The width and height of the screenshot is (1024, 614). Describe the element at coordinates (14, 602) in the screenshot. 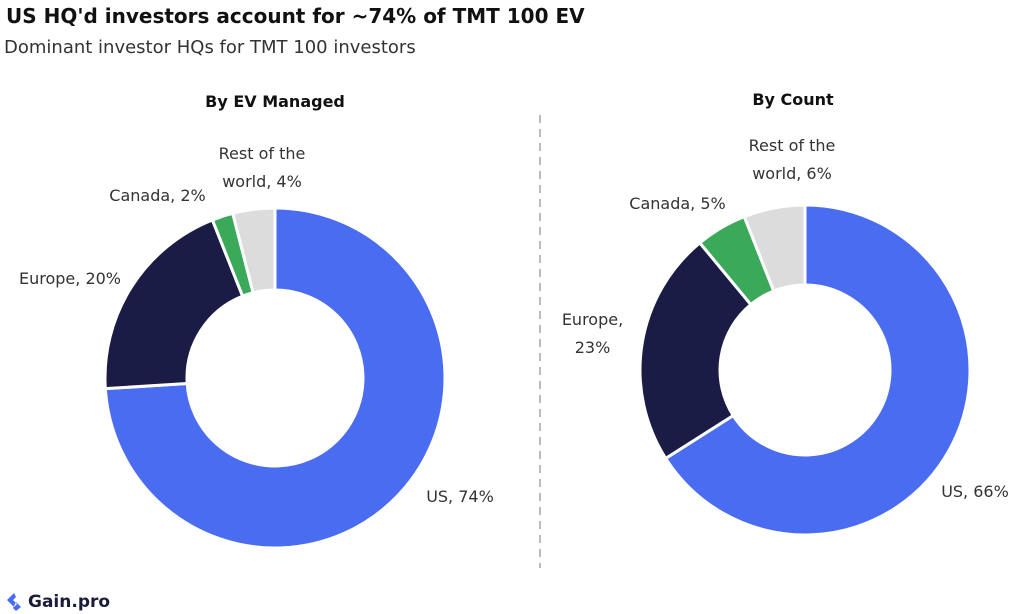

I see `logo-icon` at that location.